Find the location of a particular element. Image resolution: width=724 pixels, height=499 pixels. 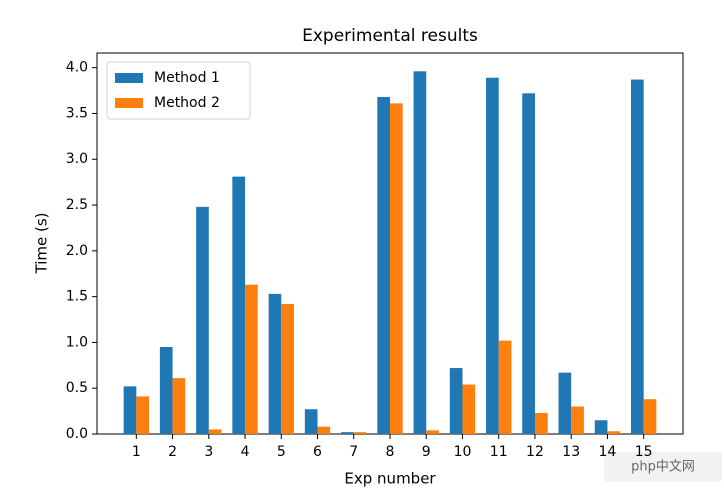

x-tick-label: 8 is located at coordinates (390, 452).